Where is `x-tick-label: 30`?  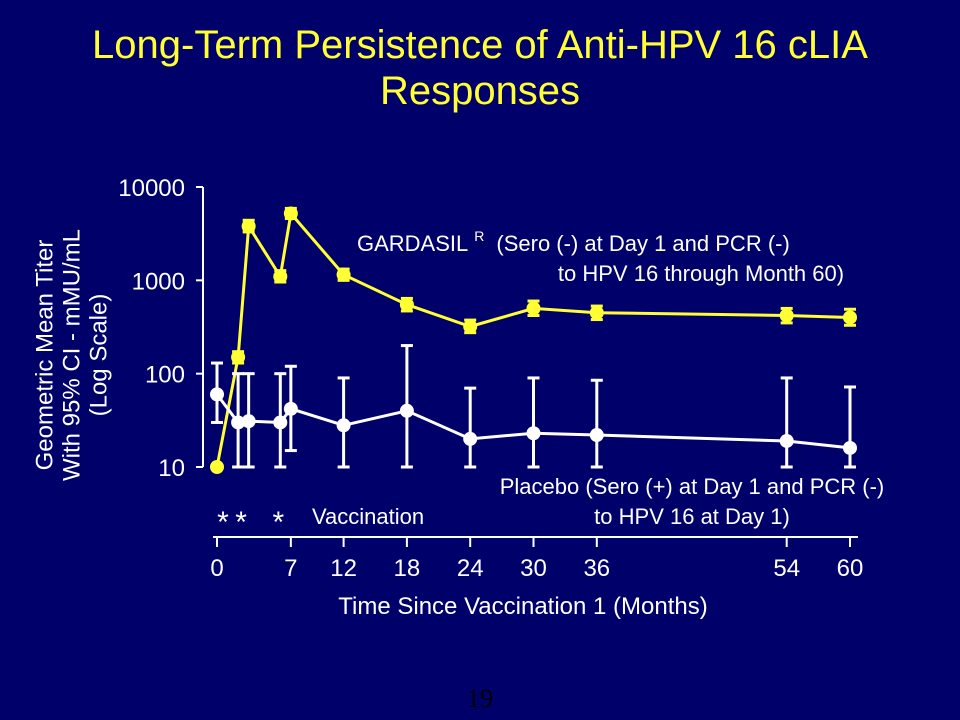 x-tick-label: 30 is located at coordinates (533, 568).